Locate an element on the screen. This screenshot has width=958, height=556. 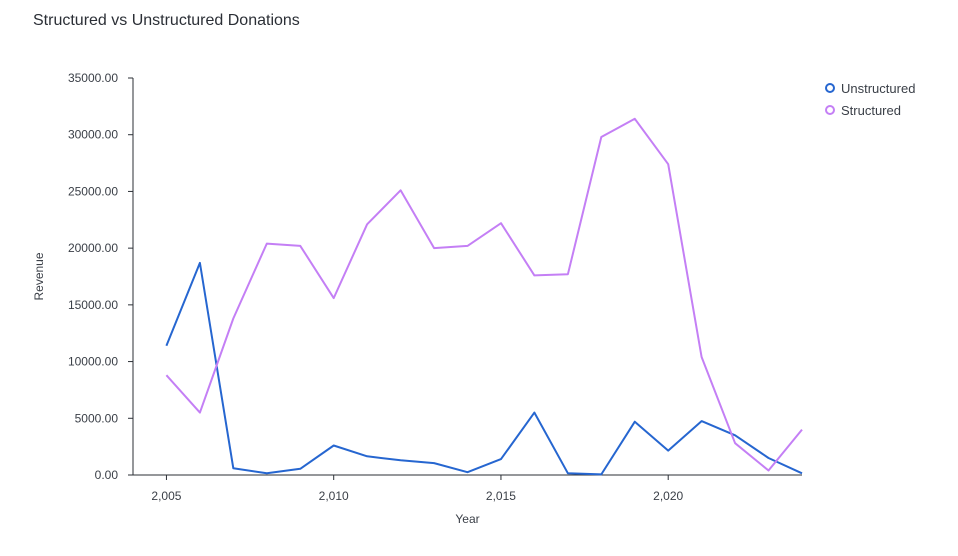
y-axis-label: Revenue is located at coordinates (39, 276).